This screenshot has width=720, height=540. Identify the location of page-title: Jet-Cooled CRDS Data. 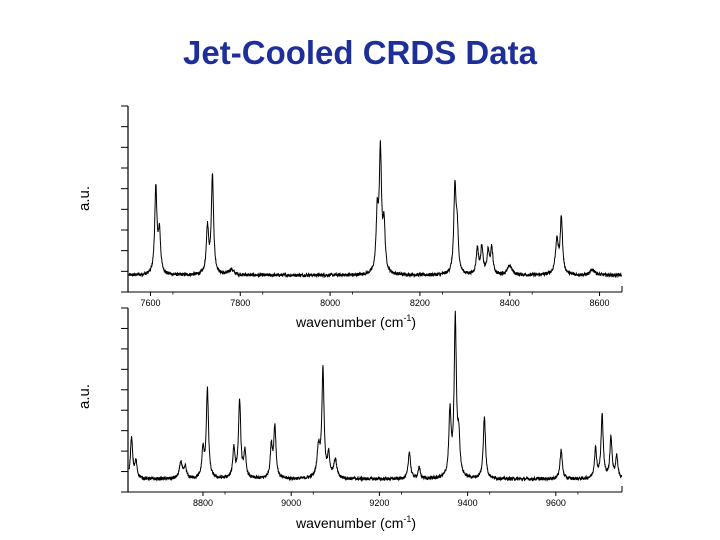
(360, 52).